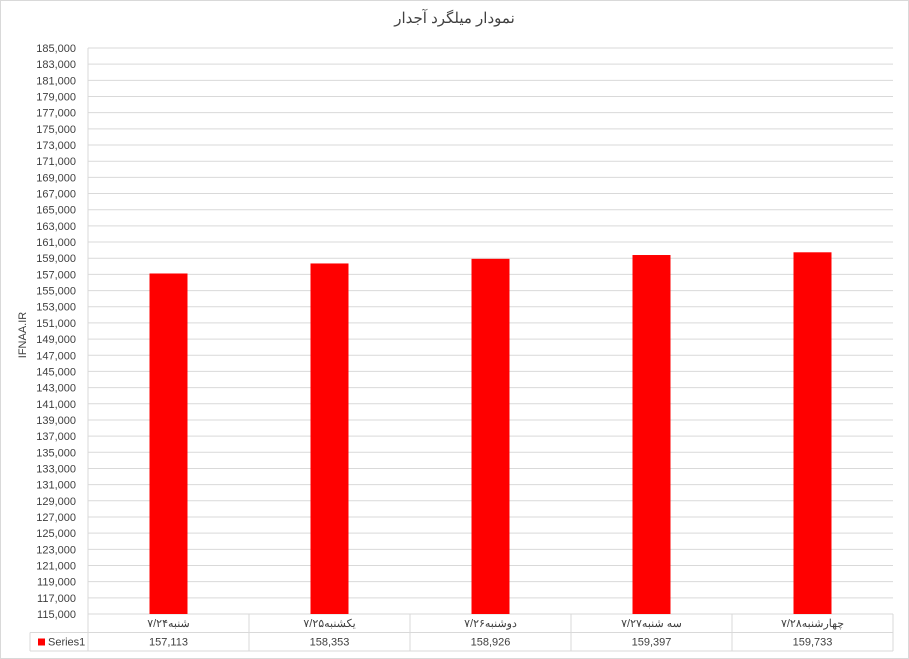 This screenshot has width=909, height=659. I want to click on y-tick-label: 117,000, so click(56, 599).